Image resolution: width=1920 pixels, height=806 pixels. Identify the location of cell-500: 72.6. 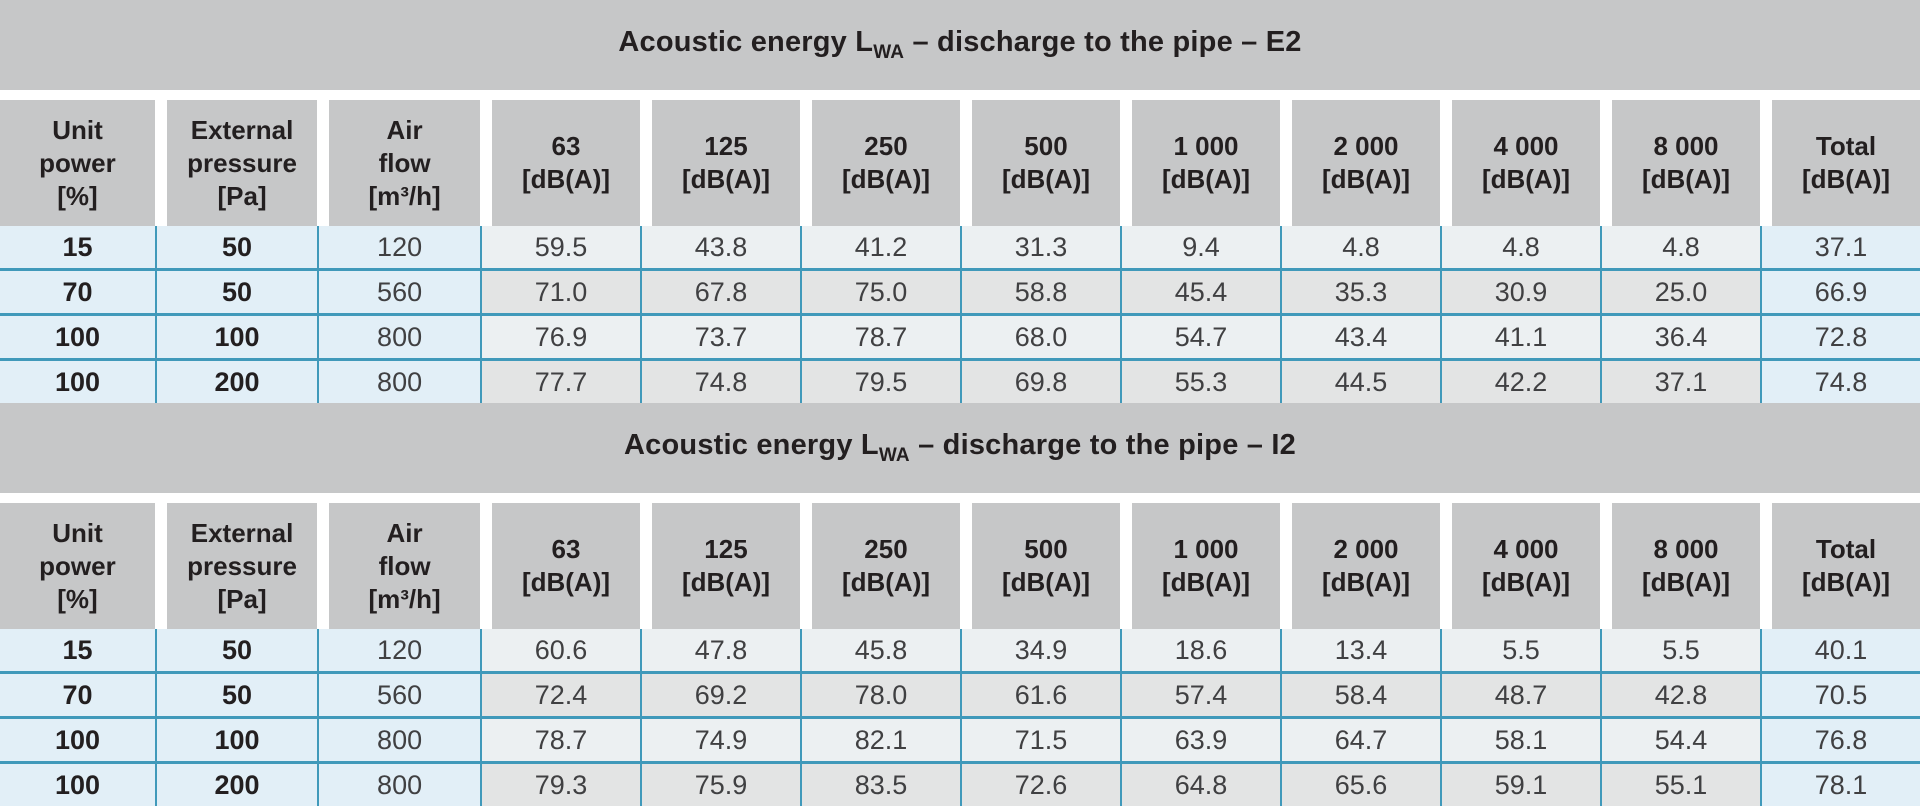
(1039, 785).